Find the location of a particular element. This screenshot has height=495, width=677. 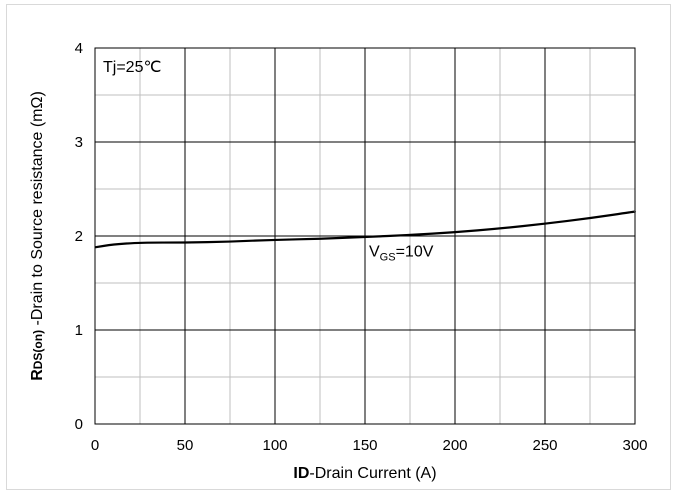

x-axis-title: ID-Drain Current (A) is located at coordinates (364, 473).